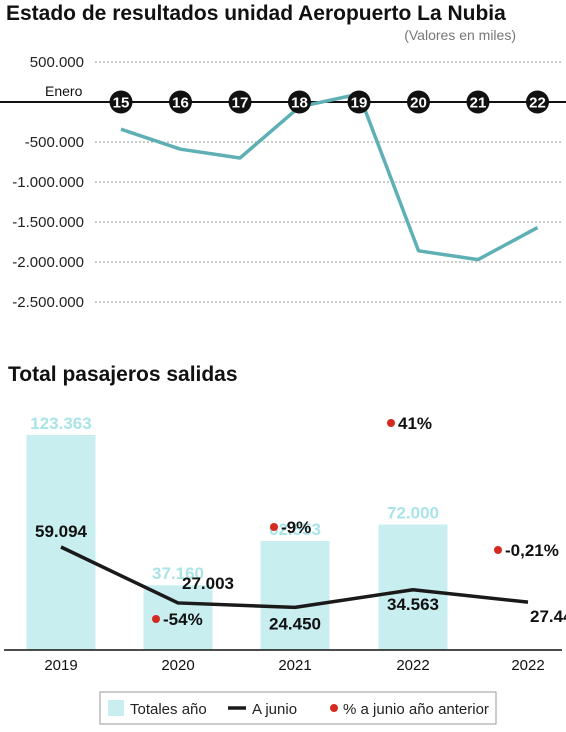 The width and height of the screenshot is (566, 732). Describe the element at coordinates (183, 619) in the screenshot. I see `pct-label: -54%` at that location.